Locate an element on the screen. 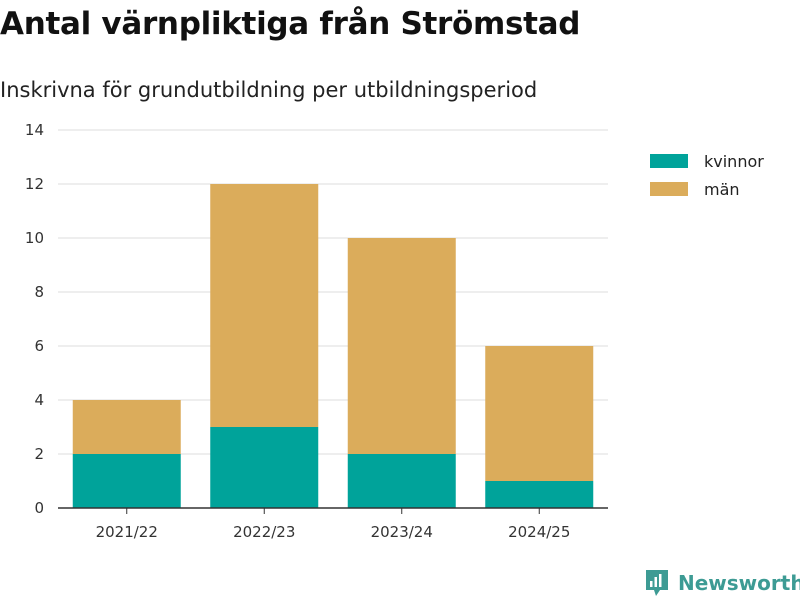  legend: kvinnor män is located at coordinates (707, 175).